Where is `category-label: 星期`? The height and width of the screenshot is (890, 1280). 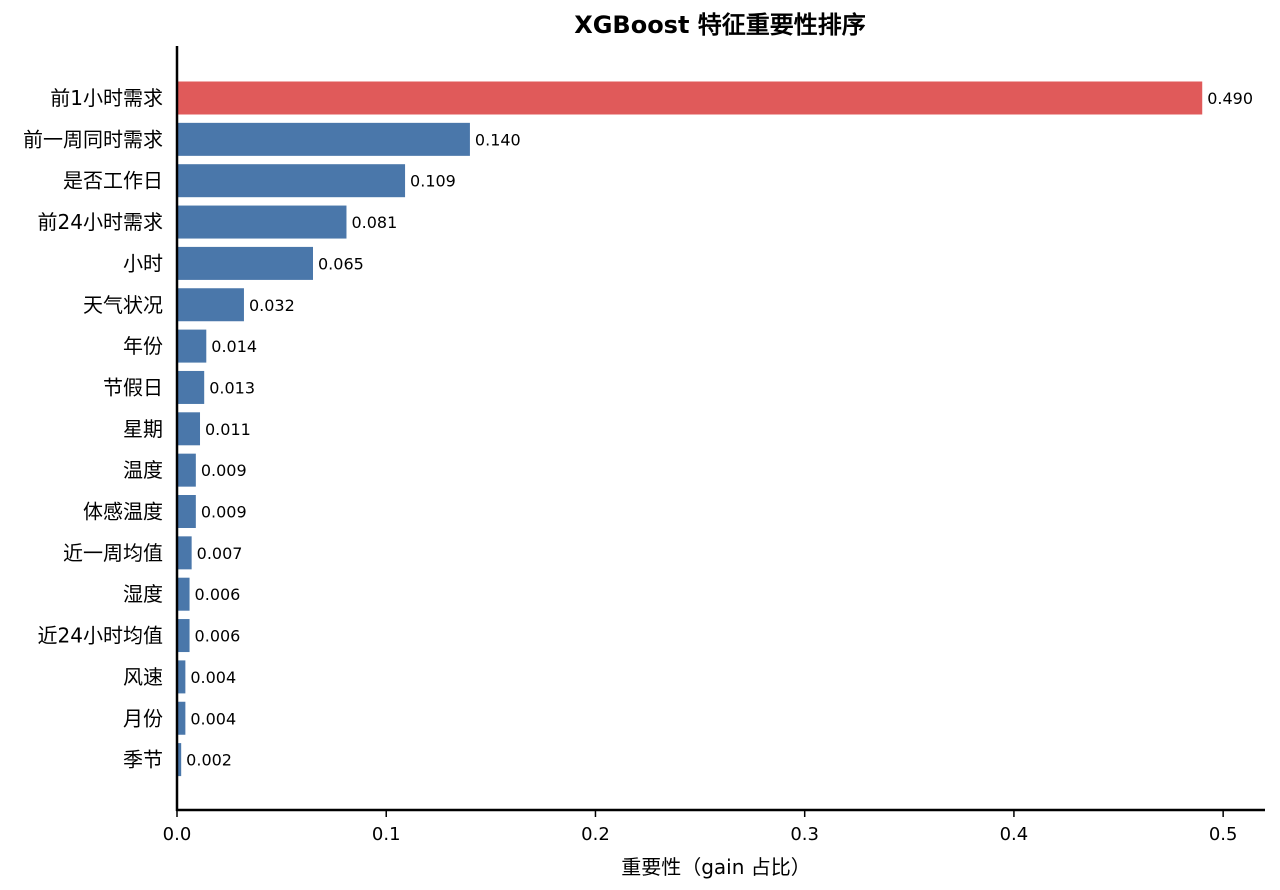 category-label: 星期 is located at coordinates (143, 429).